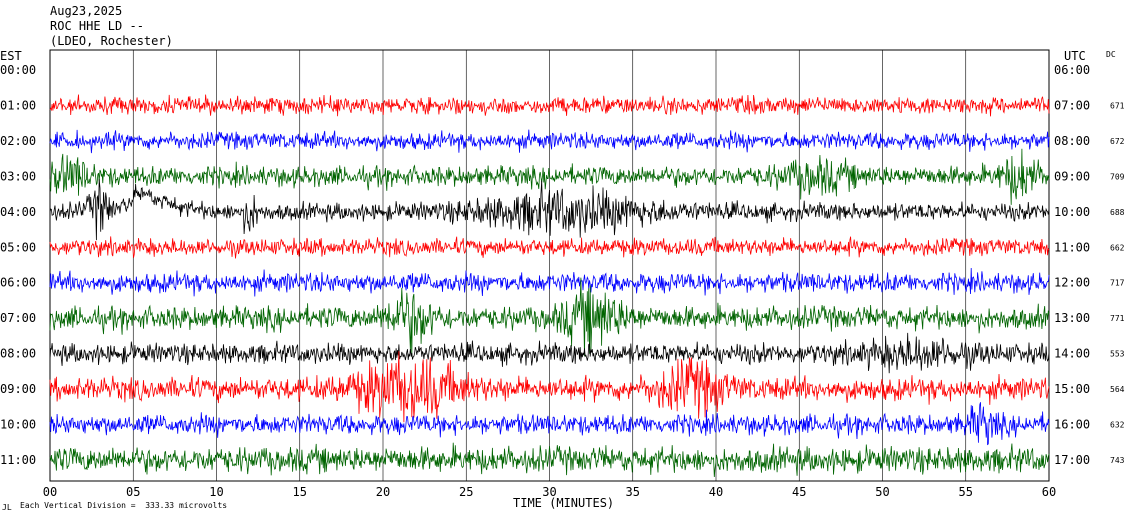  What do you see at coordinates (50, 492) in the screenshot?
I see `x-tick-label: 00` at bounding box center [50, 492].